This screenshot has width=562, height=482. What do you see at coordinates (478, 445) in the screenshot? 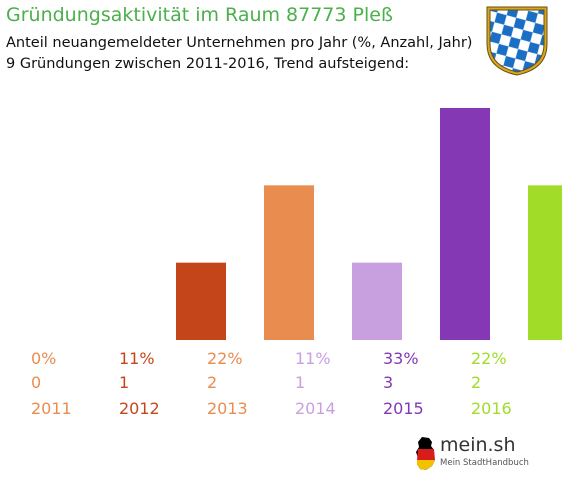
I see `logo-name: mein.sh` at bounding box center [478, 445].